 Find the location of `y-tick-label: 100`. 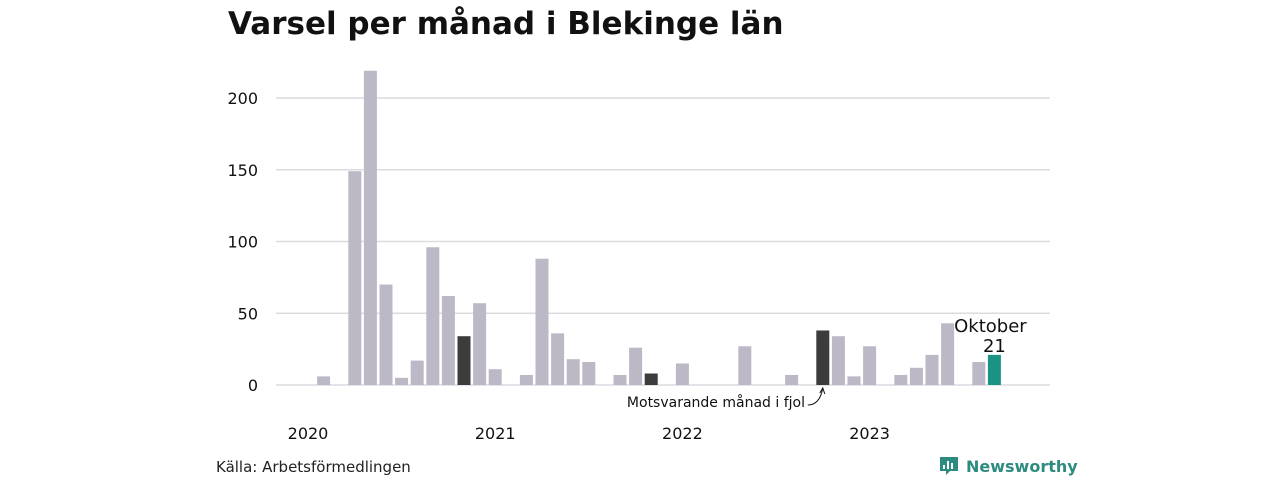

y-tick-label: 100 is located at coordinates (242, 242).